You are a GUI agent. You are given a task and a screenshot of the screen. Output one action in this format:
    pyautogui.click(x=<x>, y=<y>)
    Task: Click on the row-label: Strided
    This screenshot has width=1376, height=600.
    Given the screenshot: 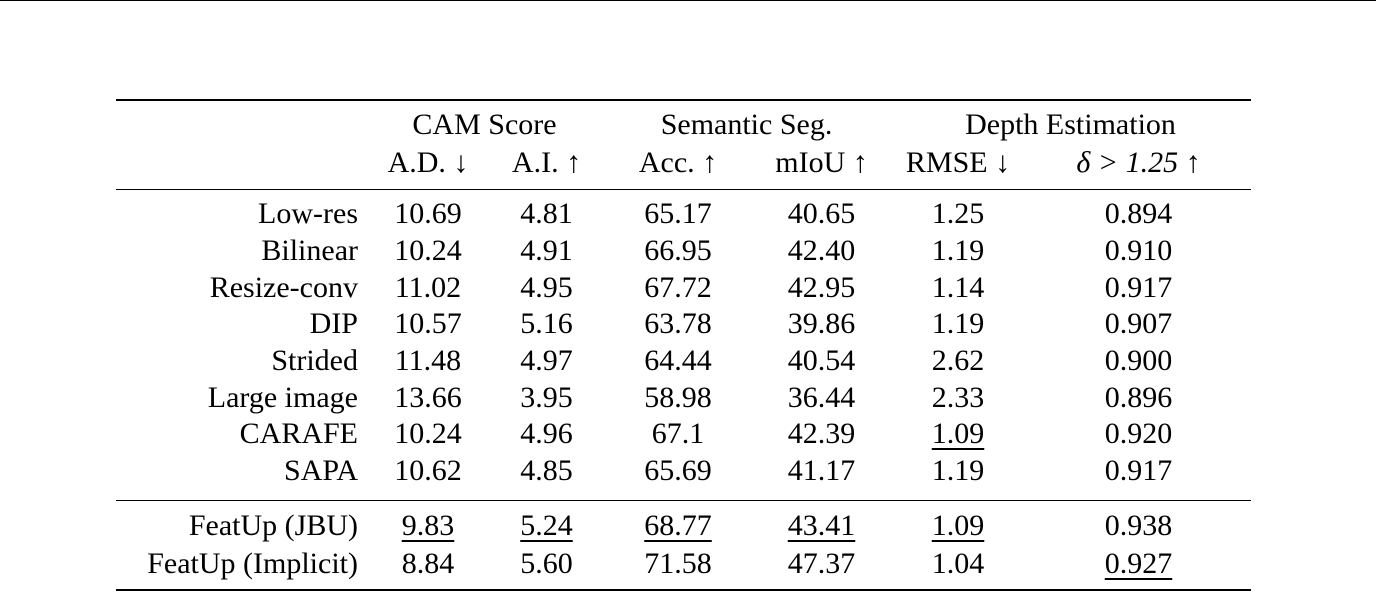 What is the action you would take?
    pyautogui.click(x=314, y=361)
    